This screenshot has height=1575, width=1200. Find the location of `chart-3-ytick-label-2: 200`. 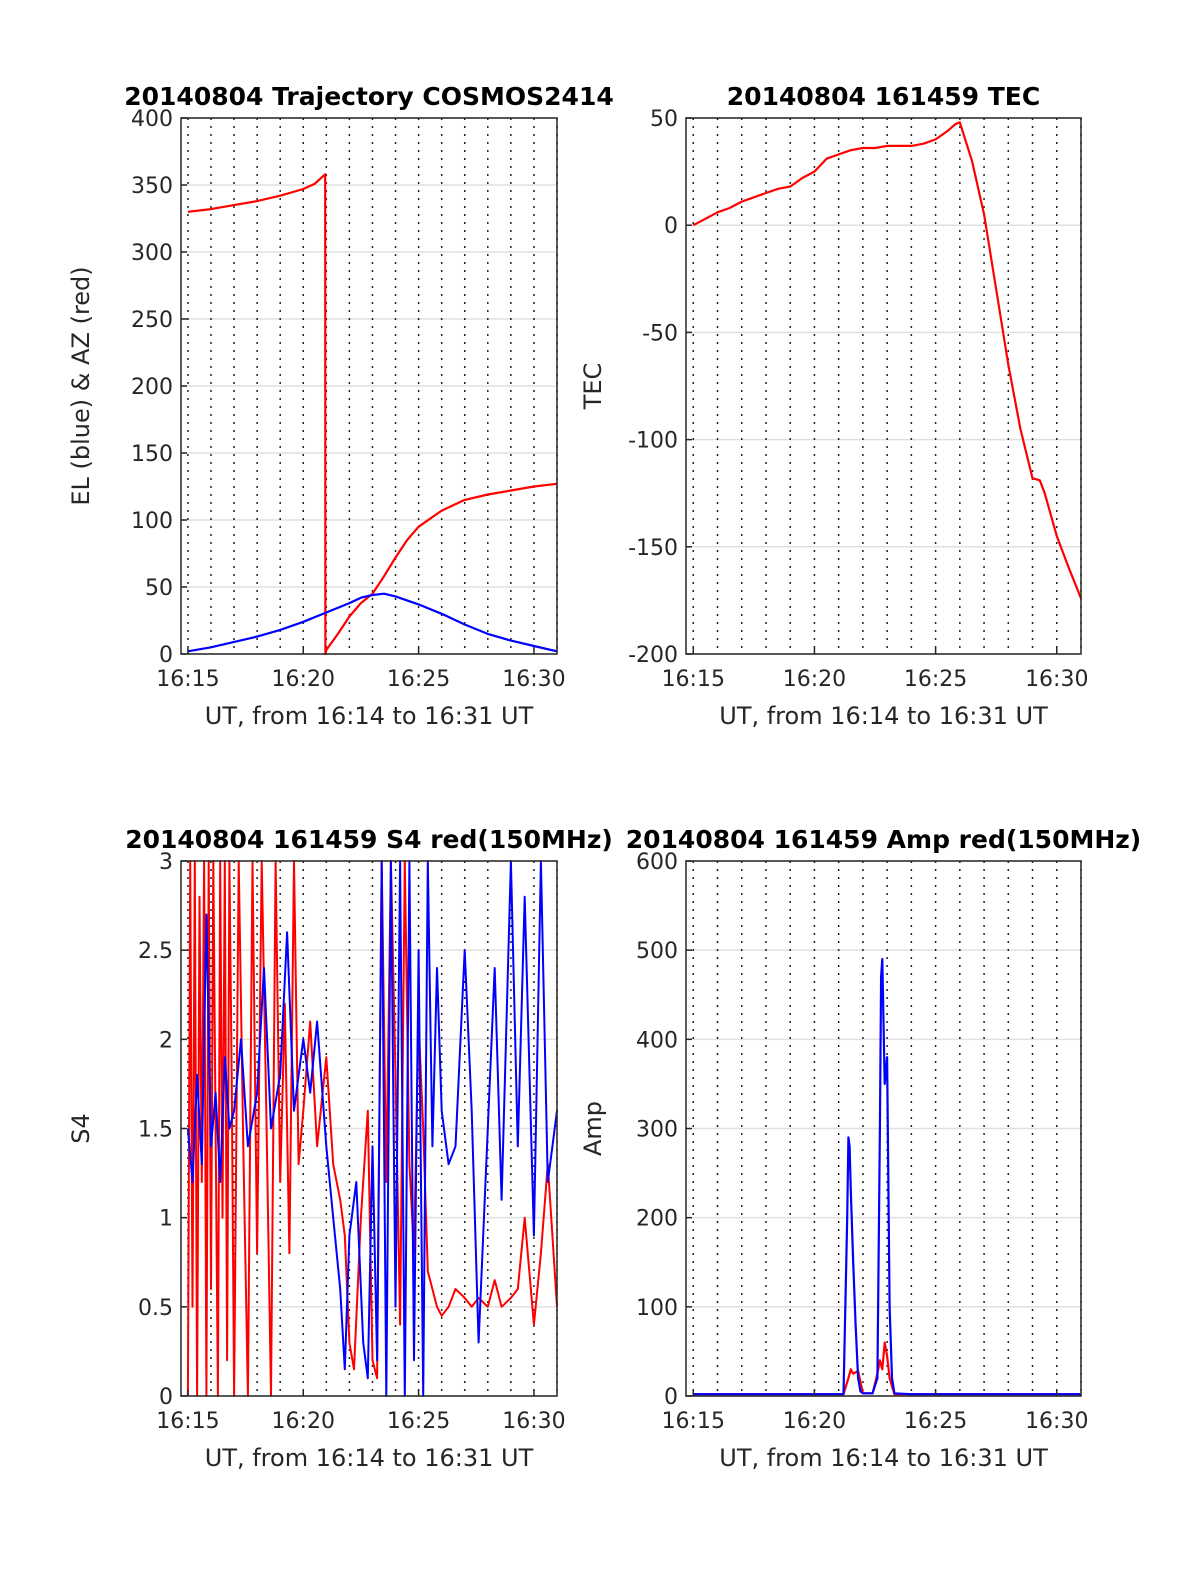

chart-3-ytick-label-2: 200 is located at coordinates (657, 1219).